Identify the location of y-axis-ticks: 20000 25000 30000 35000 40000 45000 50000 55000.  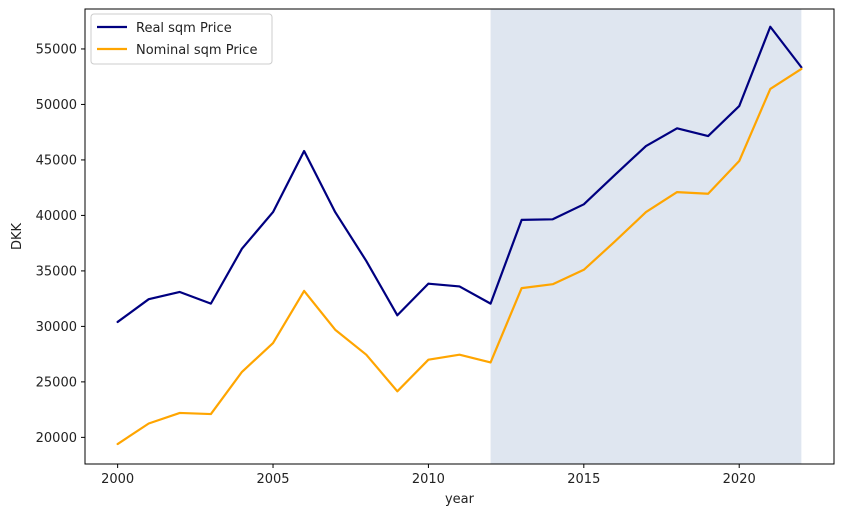
(60, 244).